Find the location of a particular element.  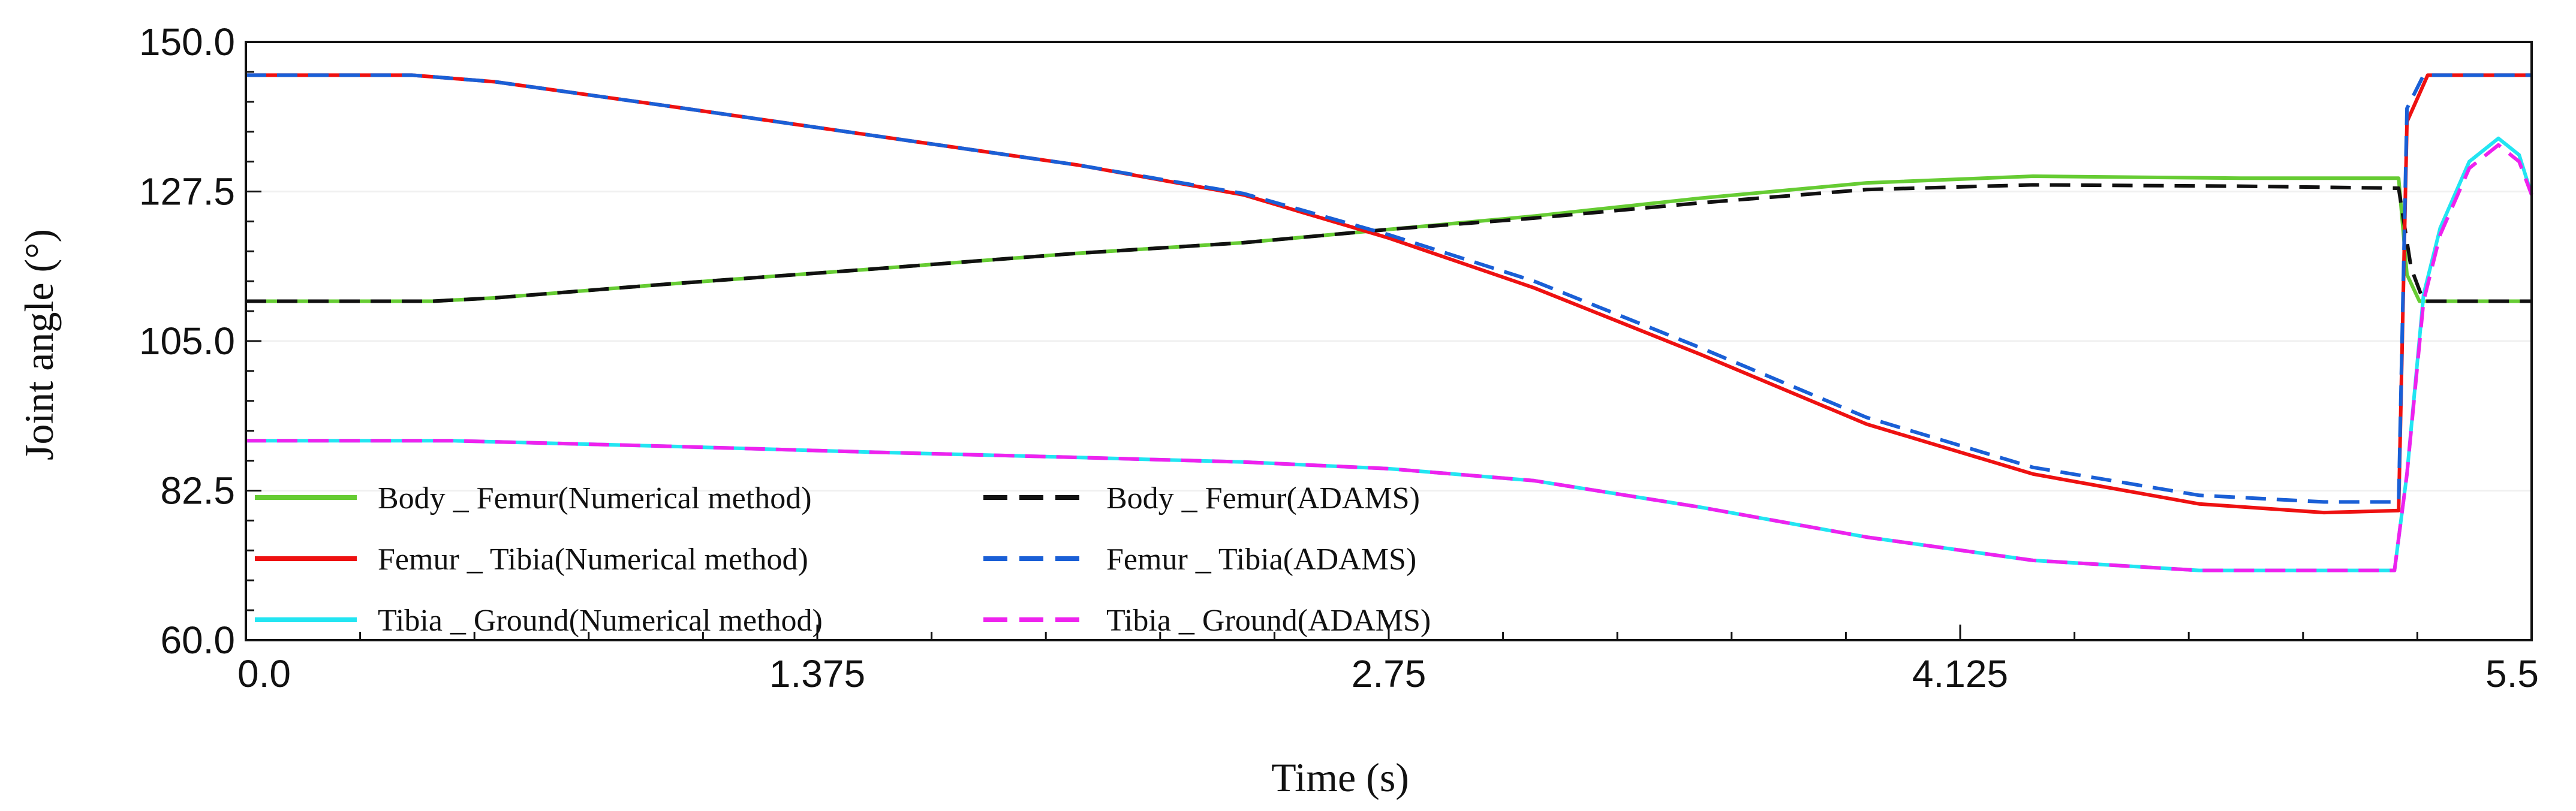

x-tick-label: 4.125 is located at coordinates (1960, 673).